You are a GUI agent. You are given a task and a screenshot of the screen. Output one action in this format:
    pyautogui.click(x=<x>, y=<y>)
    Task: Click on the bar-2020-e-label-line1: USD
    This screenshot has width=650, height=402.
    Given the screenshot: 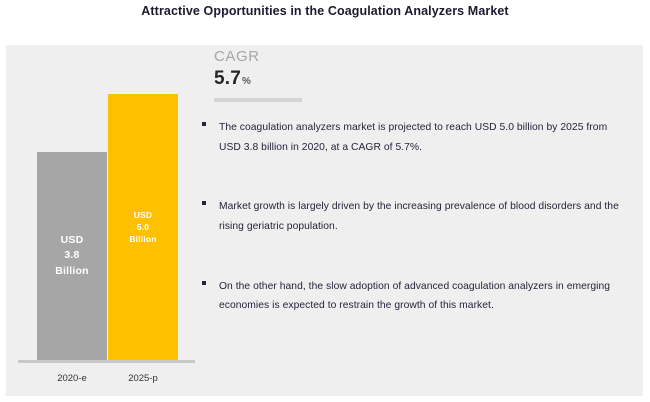 What is the action you would take?
    pyautogui.click(x=72, y=240)
    